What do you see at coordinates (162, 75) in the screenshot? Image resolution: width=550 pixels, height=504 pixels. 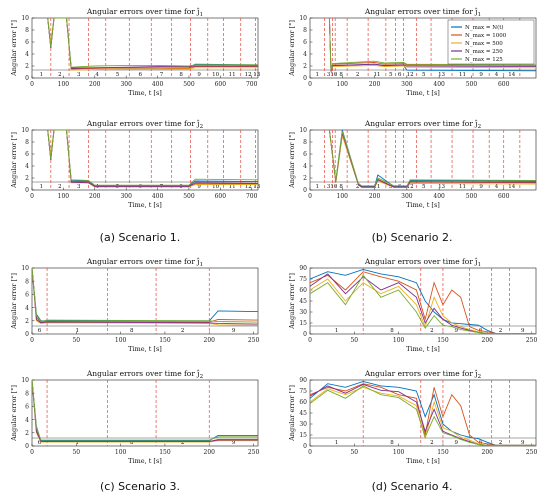 I see `segment-label: 7` at bounding box center [162, 75].